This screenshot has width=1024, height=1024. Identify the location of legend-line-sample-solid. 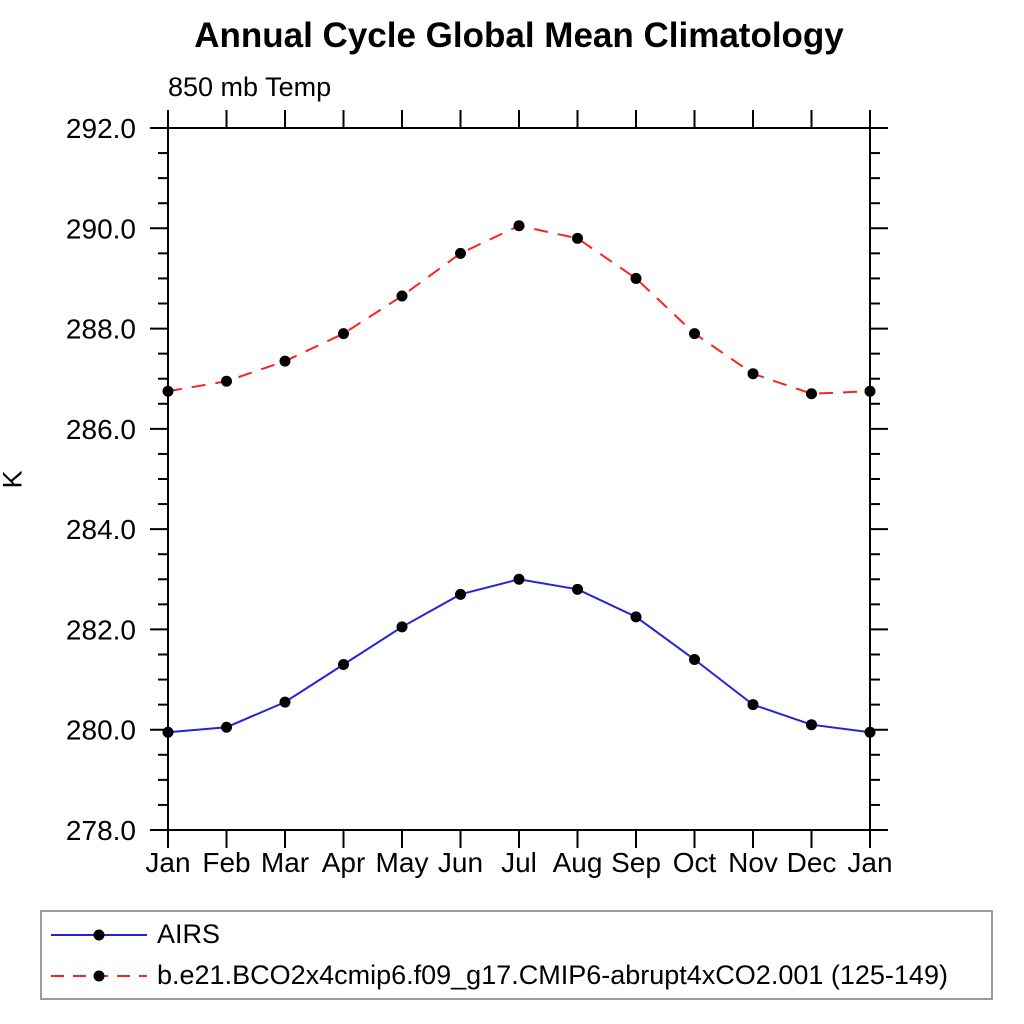
(99, 934).